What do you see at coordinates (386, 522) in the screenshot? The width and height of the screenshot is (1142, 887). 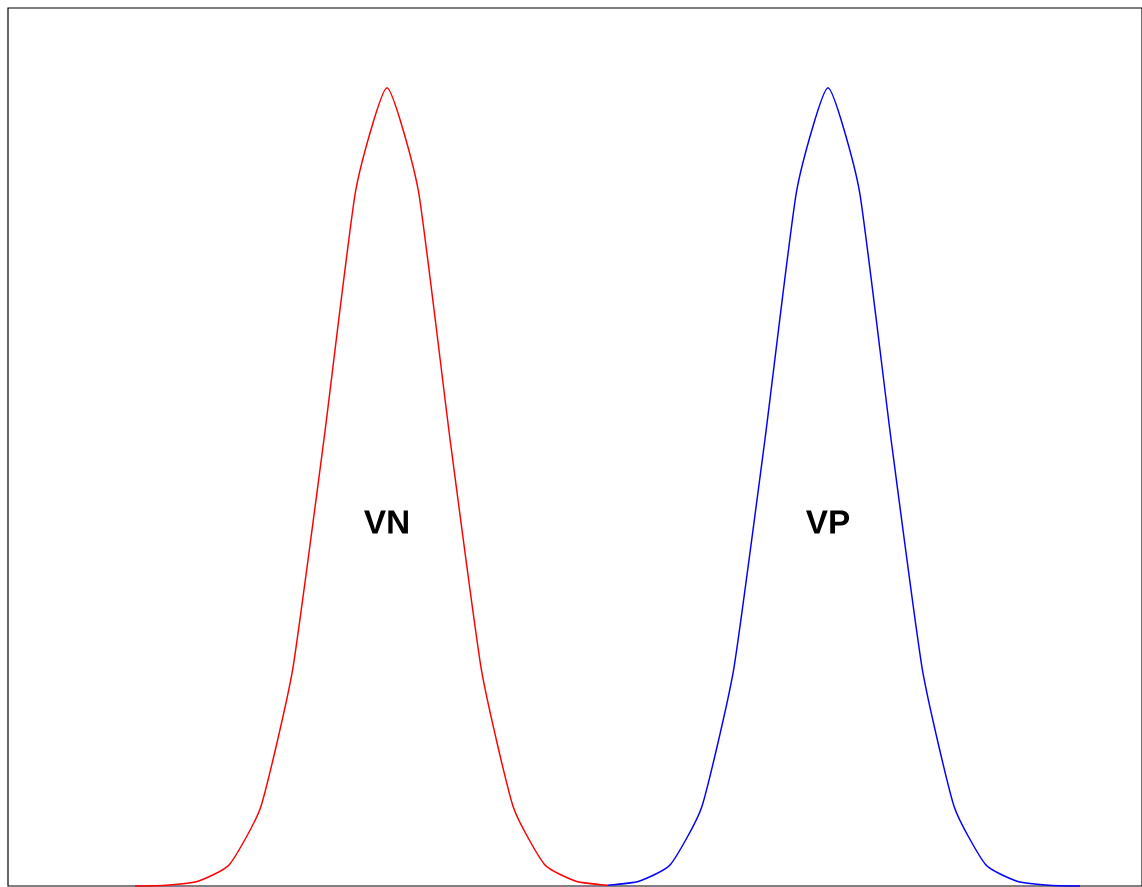 I see `series-label: VN` at bounding box center [386, 522].